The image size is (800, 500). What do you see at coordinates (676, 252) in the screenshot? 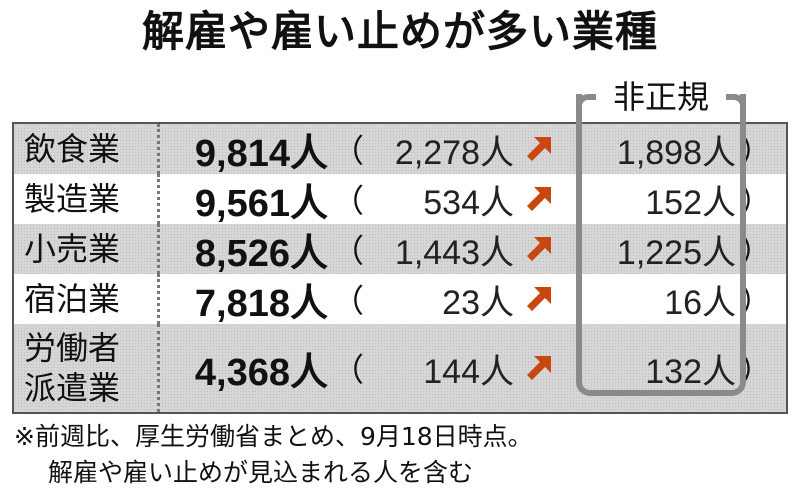
I see `nonregular-count: 1,225人` at bounding box center [676, 252].